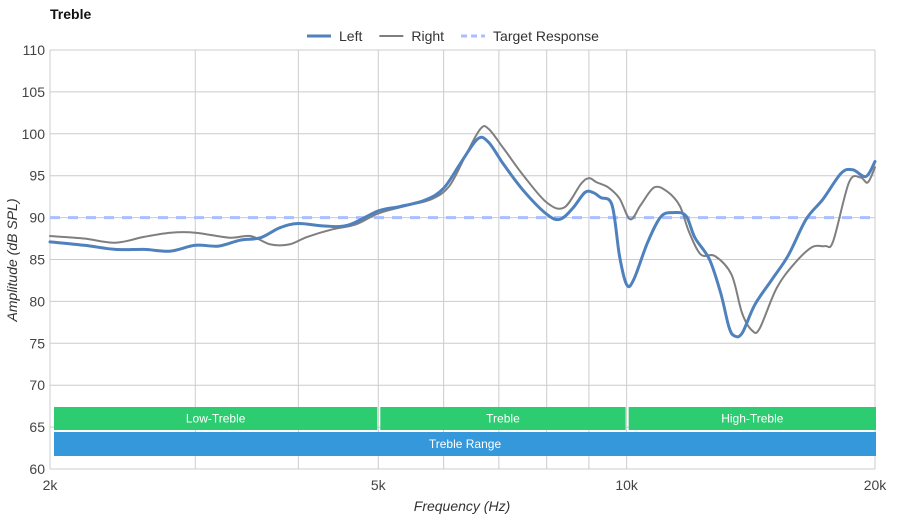 This screenshot has width=900, height=520. Describe the element at coordinates (379, 485) in the screenshot. I see `x-tick-label: 5k` at that location.